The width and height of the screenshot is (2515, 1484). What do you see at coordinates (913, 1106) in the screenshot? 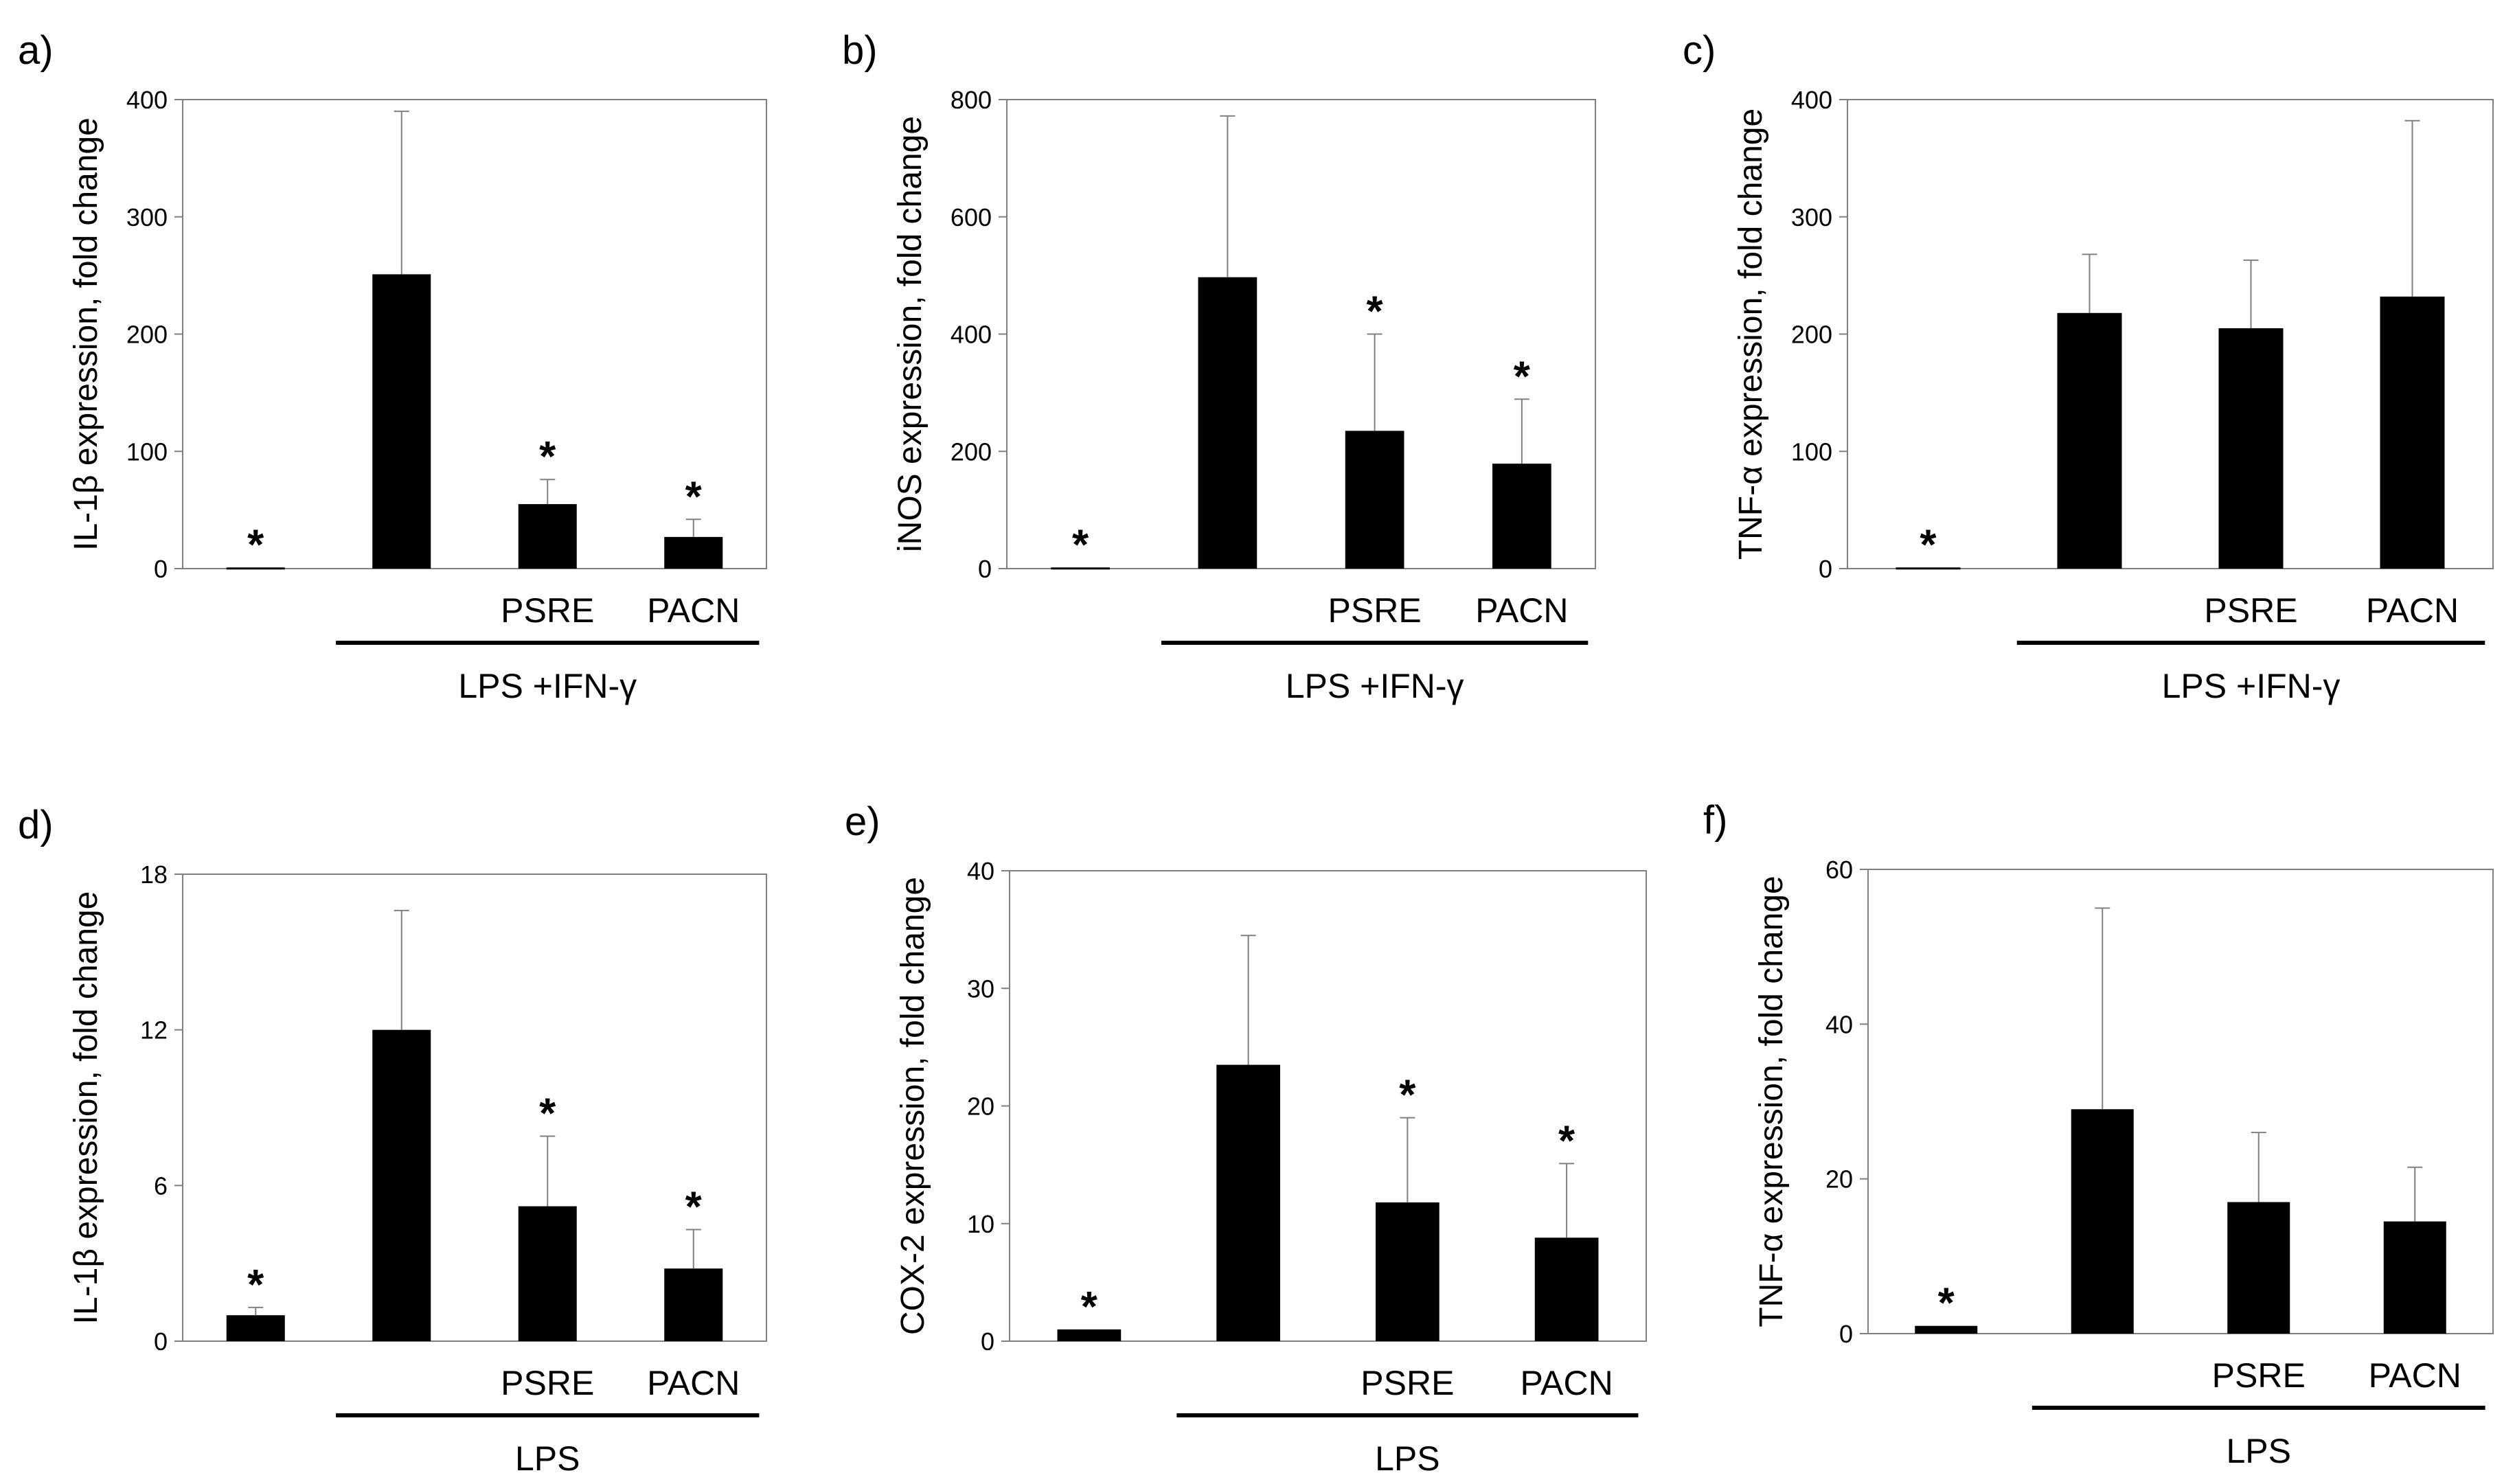
I see `y-axis-label: COX-2 expression, fold change` at bounding box center [913, 1106].